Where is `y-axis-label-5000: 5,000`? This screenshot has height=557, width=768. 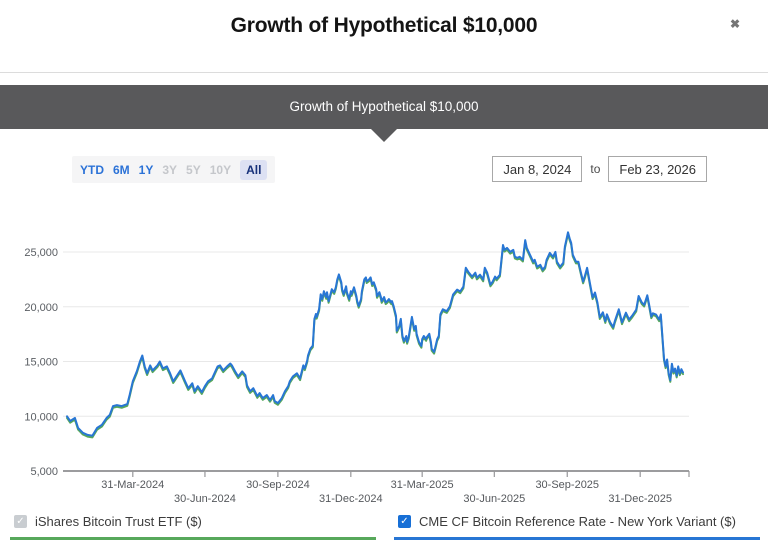 y-axis-label-5000: 5,000 is located at coordinates (44, 472).